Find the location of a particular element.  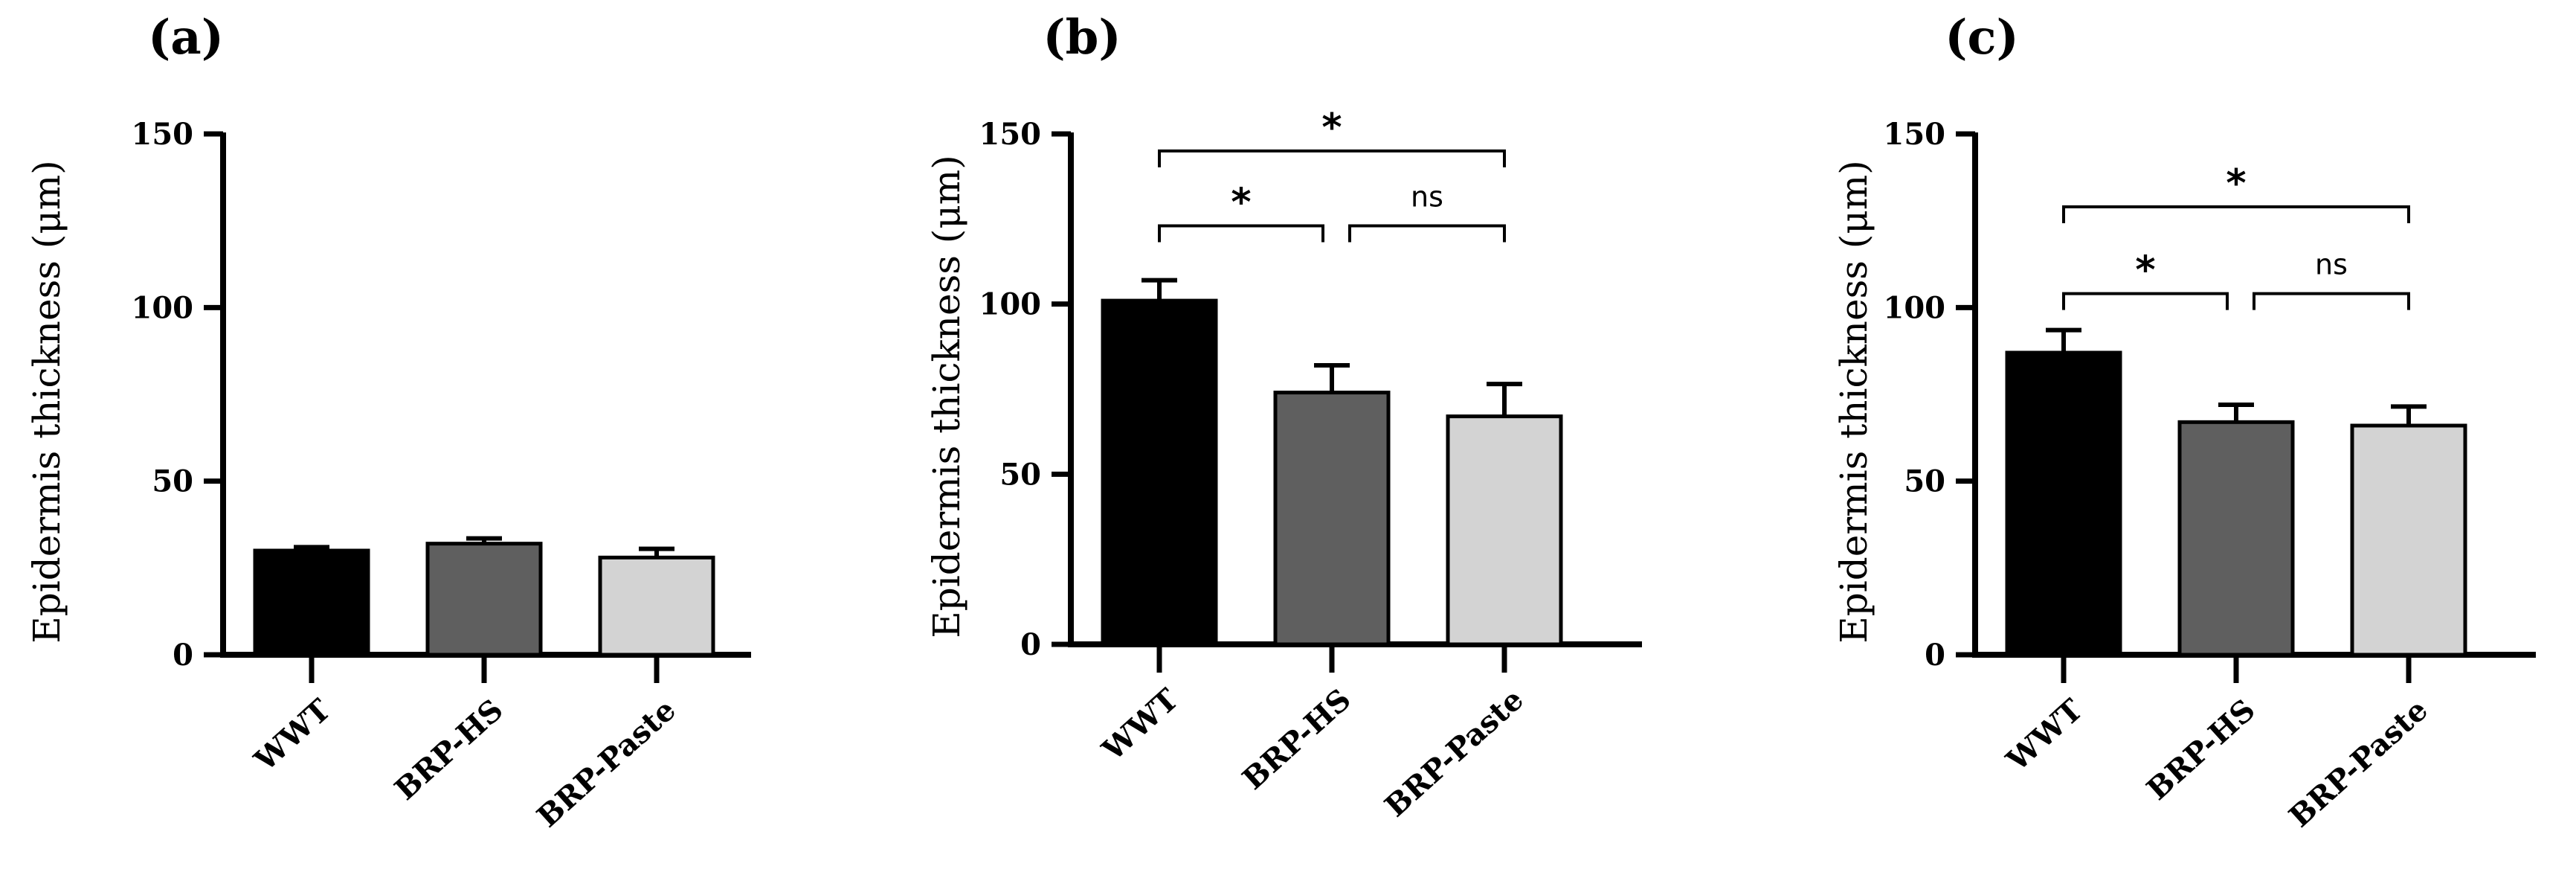

panel-label: (a) is located at coordinates (186, 38).